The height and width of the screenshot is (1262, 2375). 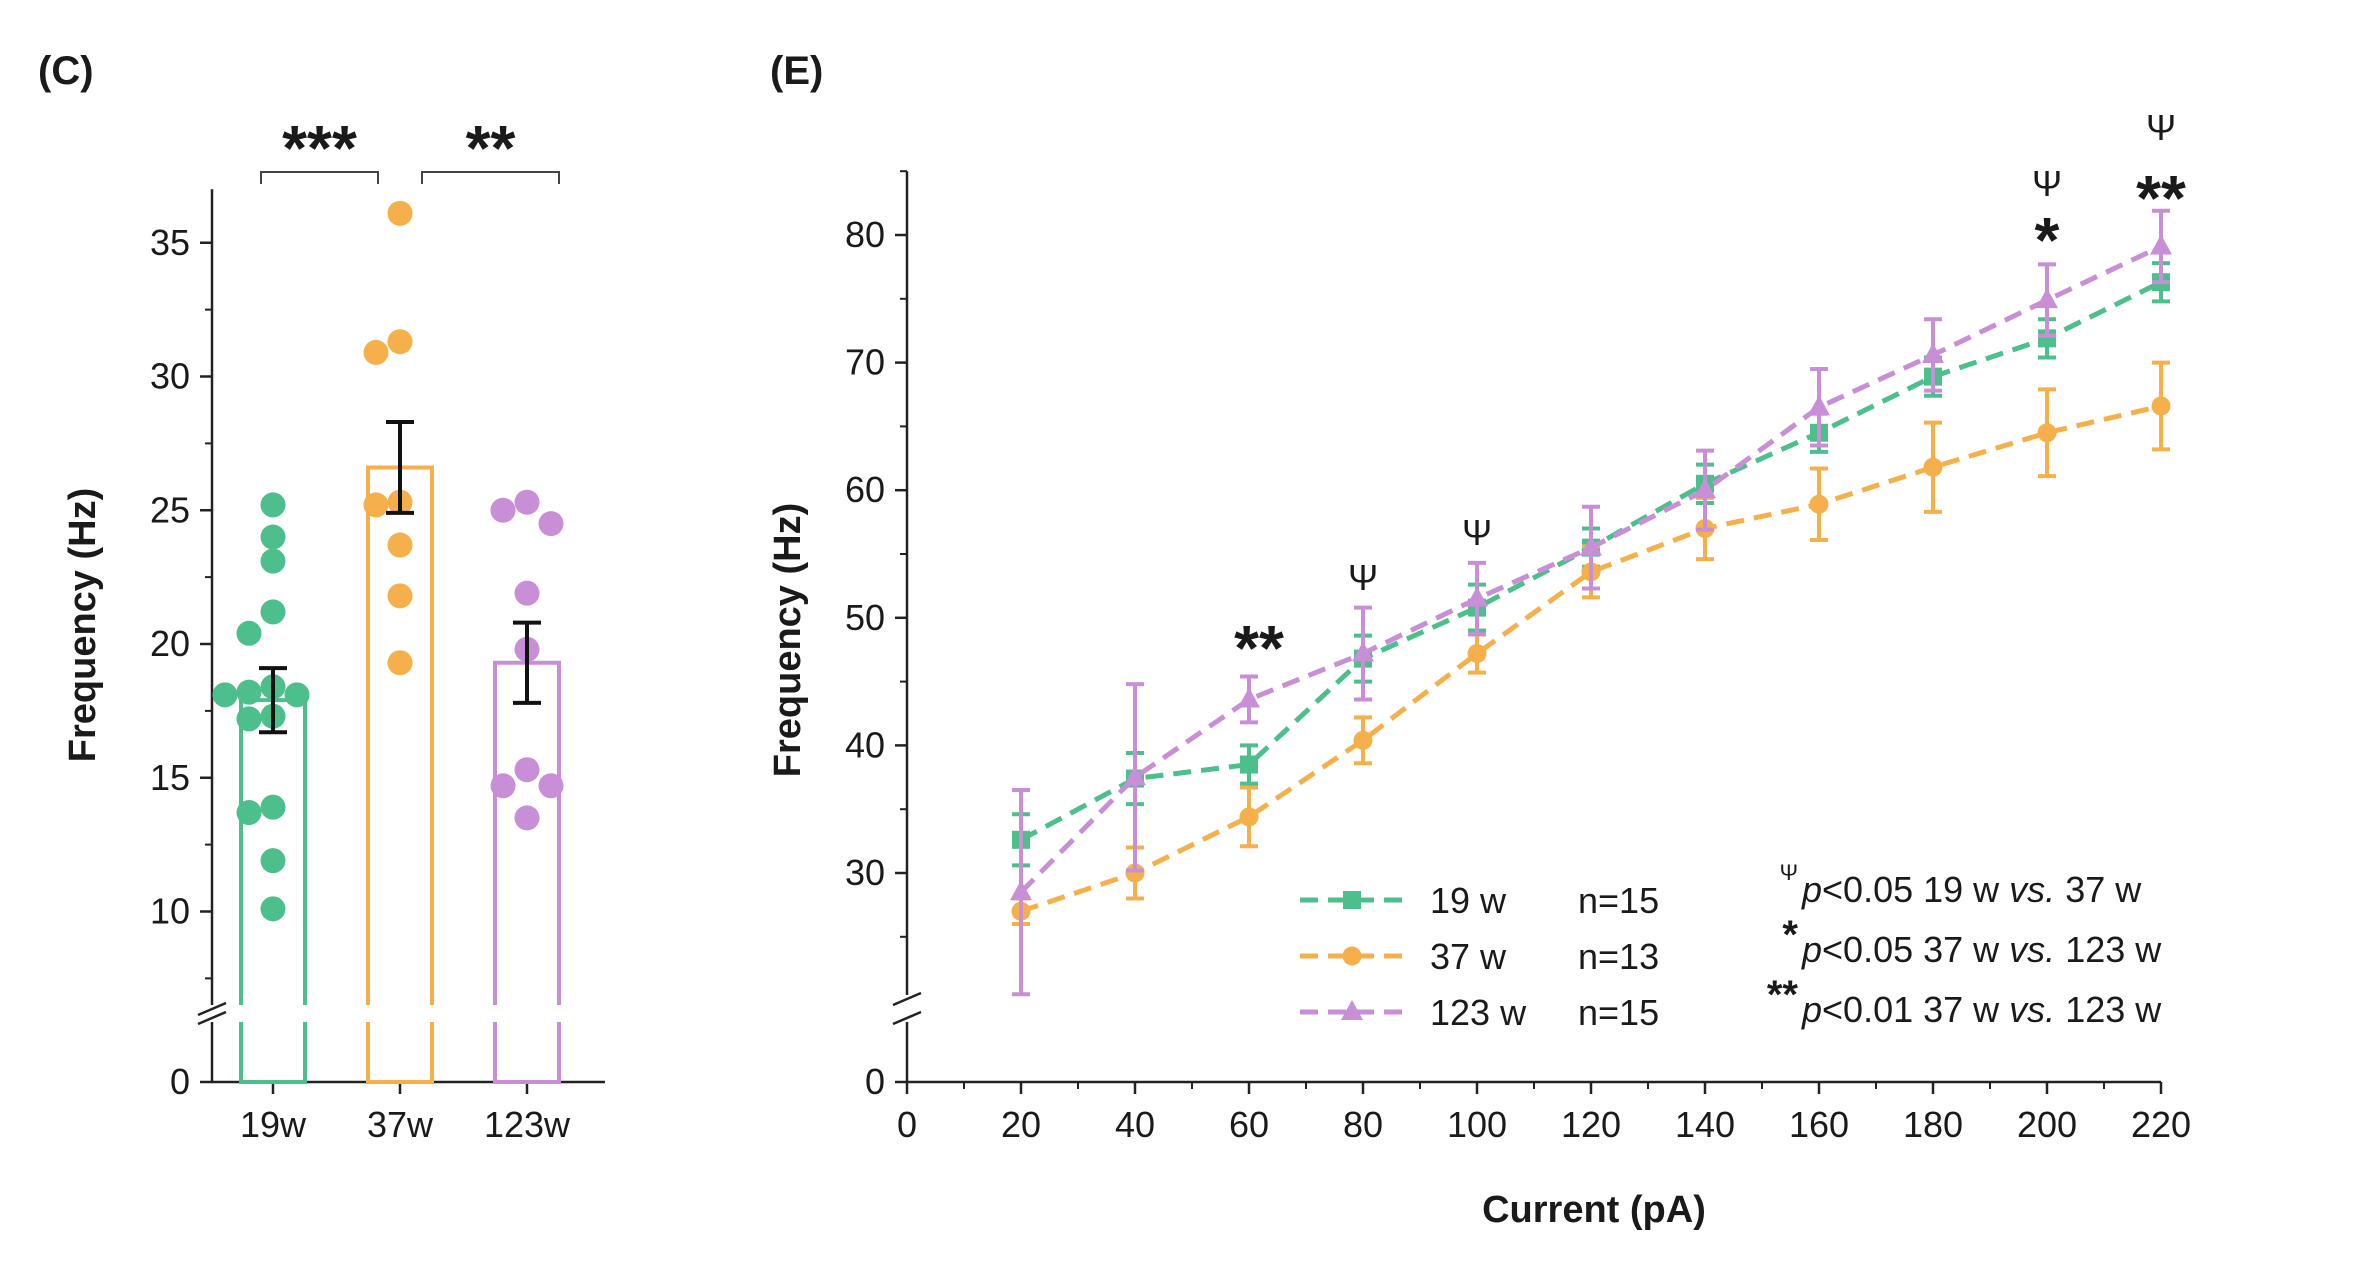 I want to click on panel-label-c: (C), so click(x=66, y=71).